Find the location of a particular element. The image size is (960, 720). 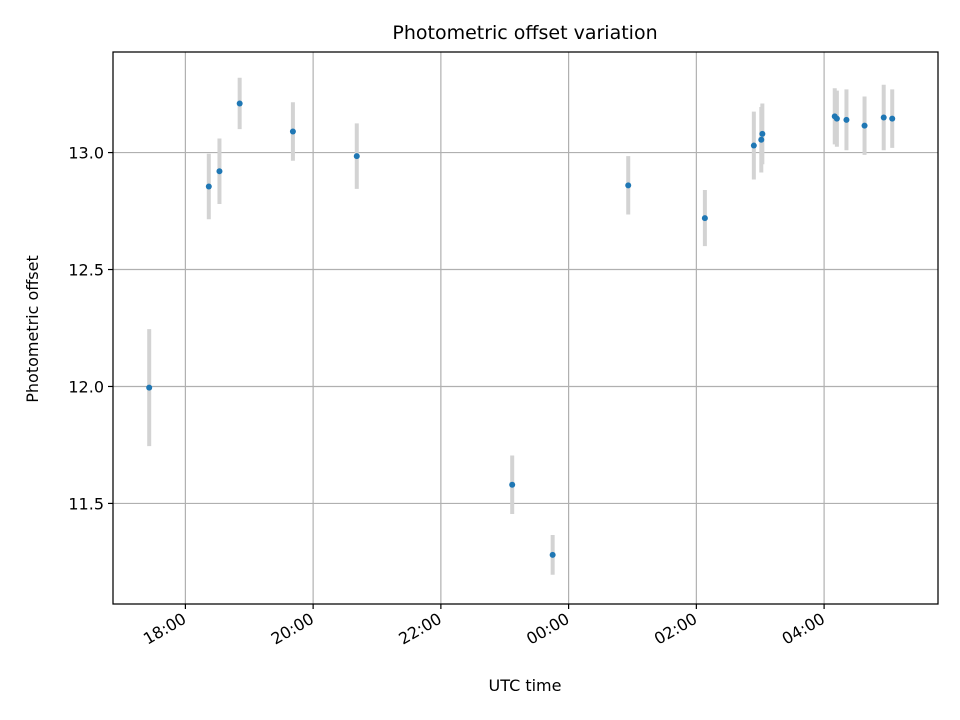

y-axis-label: Photometric offset is located at coordinates (32, 329).